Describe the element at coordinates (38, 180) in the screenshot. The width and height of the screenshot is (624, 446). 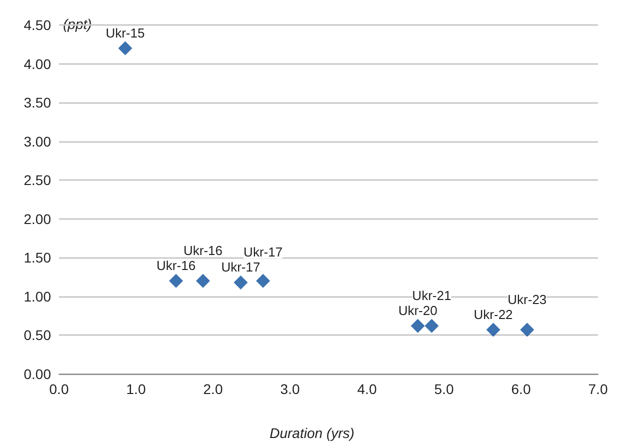
I see `y-tick-label: 2.50` at that location.